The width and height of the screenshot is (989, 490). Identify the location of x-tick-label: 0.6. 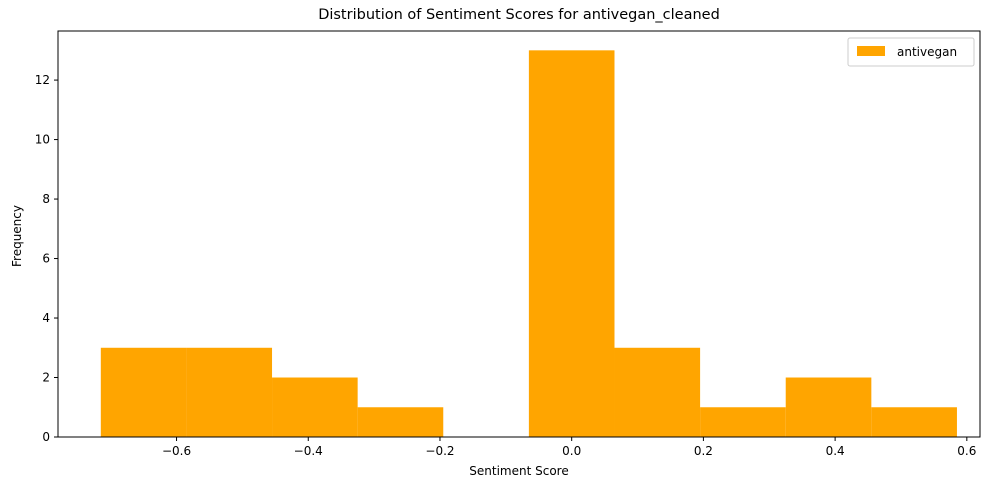
(966, 451).